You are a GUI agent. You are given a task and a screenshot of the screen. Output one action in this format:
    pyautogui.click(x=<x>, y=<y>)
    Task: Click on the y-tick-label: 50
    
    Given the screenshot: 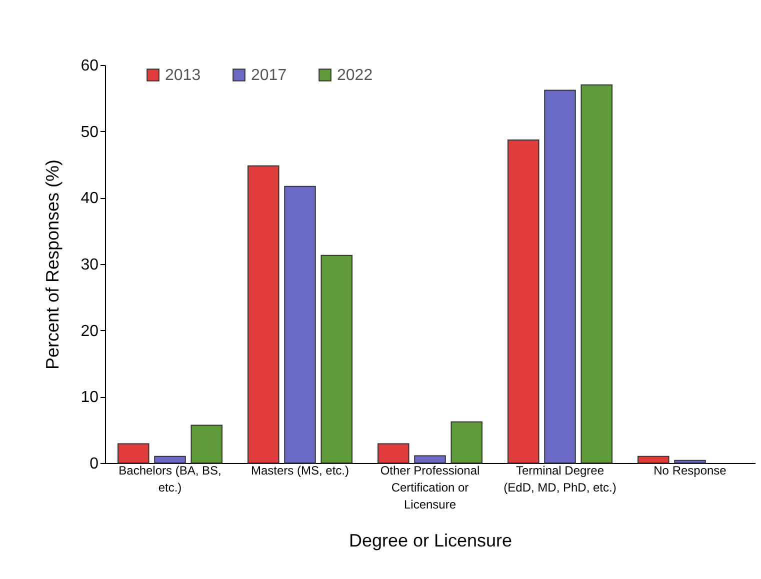 What is the action you would take?
    pyautogui.click(x=89, y=132)
    